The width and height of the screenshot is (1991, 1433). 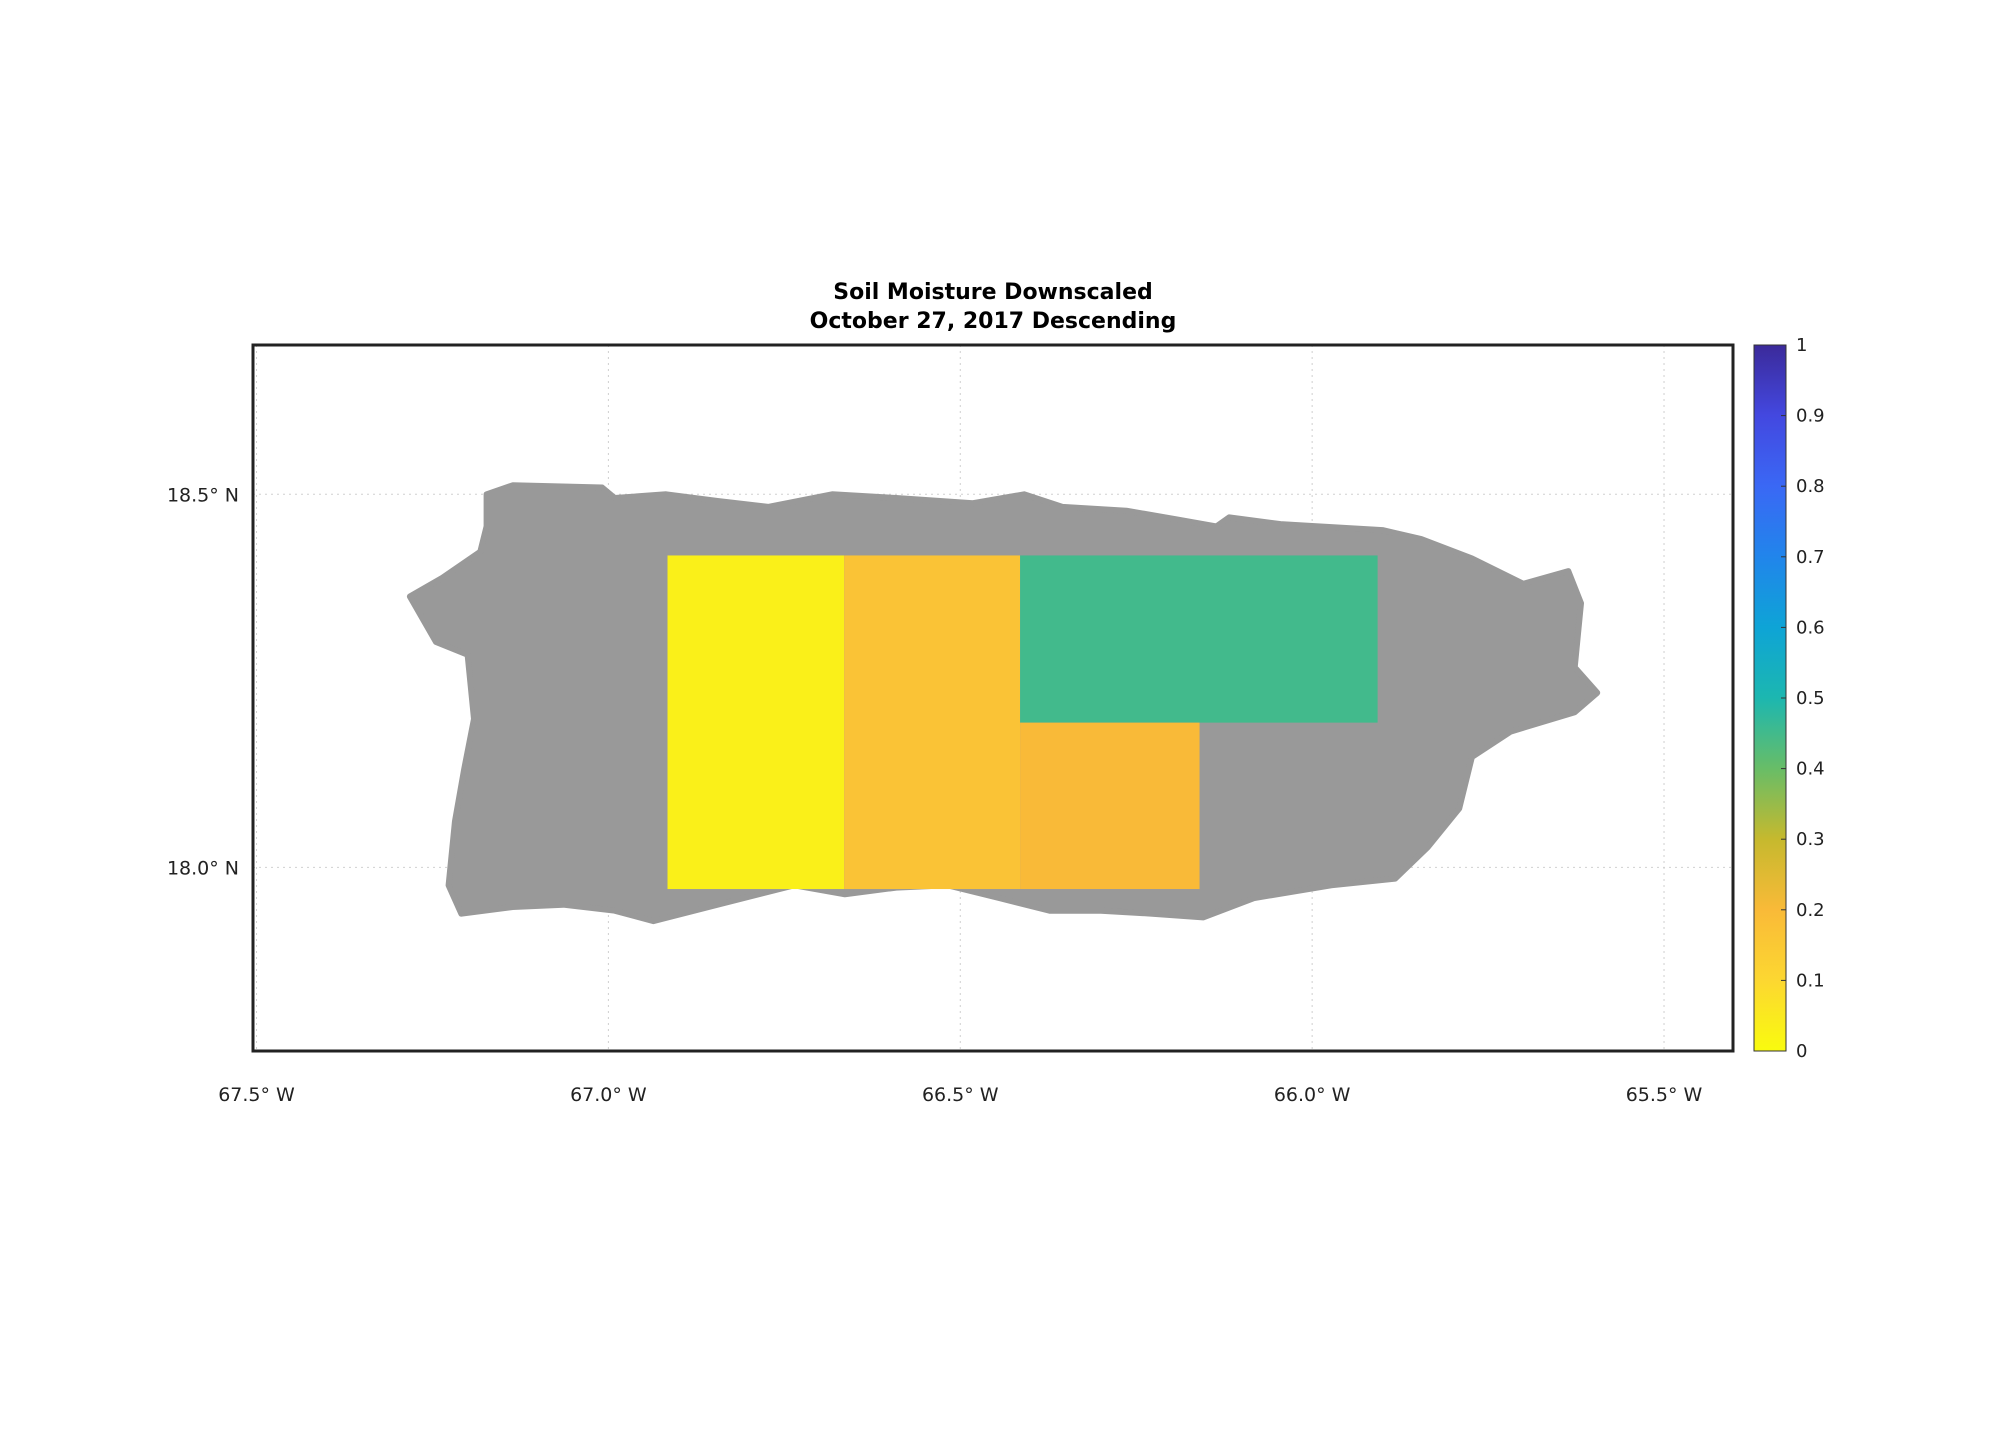 I want to click on chart-title: Soil Moisture Downscaled, so click(x=993, y=292).